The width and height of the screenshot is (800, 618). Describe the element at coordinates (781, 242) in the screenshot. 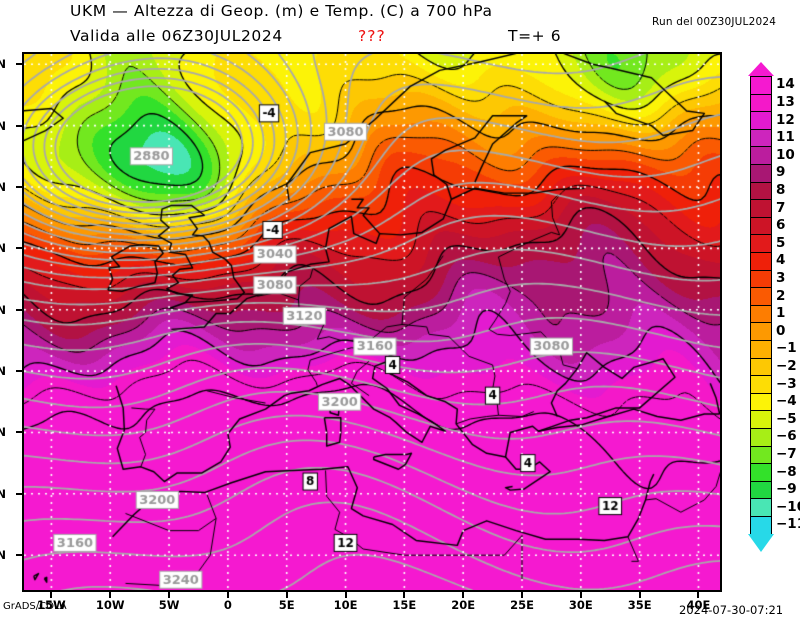

I see `colorbar-tick-label: 5` at that location.